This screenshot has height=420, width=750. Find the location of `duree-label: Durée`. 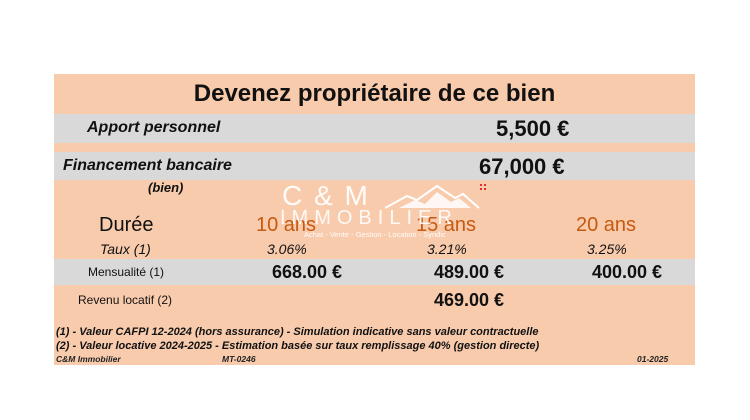

duree-label: Durée is located at coordinates (126, 225).